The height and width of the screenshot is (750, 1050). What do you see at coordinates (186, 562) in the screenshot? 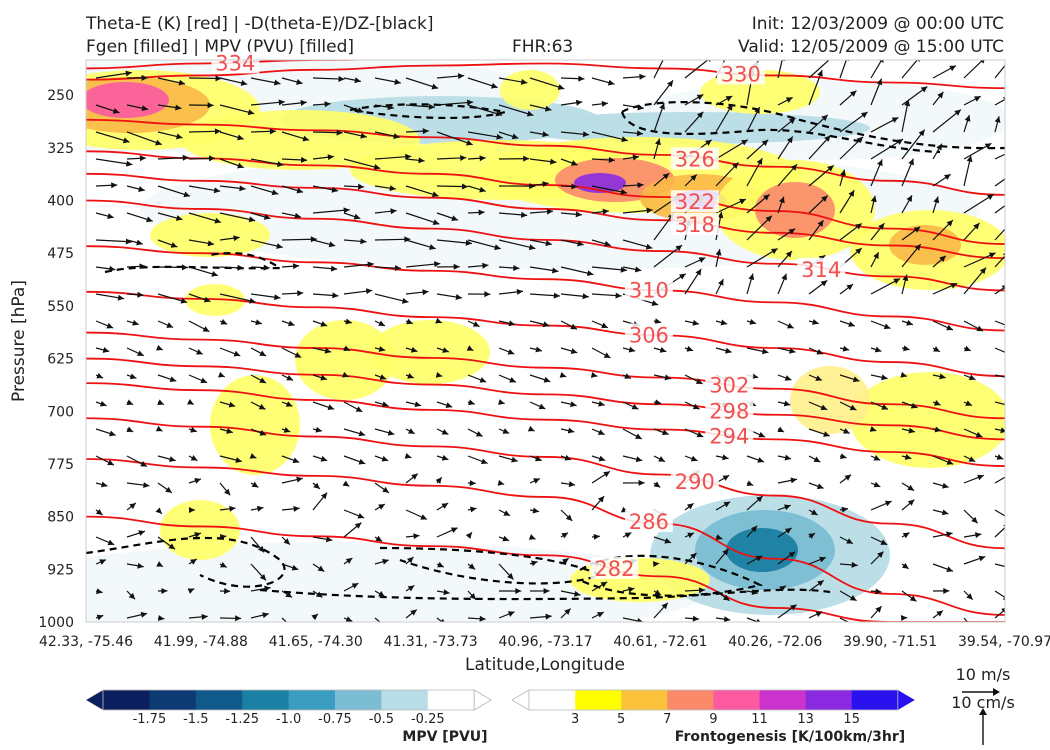
I see `stability-line` at bounding box center [186, 562].